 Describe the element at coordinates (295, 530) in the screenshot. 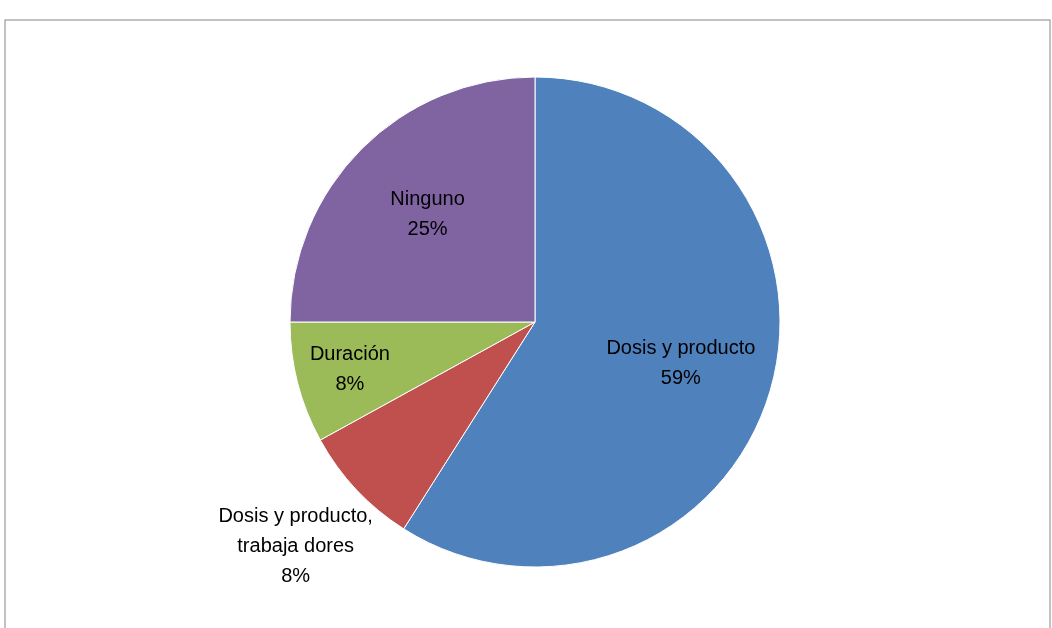

I see `slice-label: Dosis y producto, trabaja dores` at that location.